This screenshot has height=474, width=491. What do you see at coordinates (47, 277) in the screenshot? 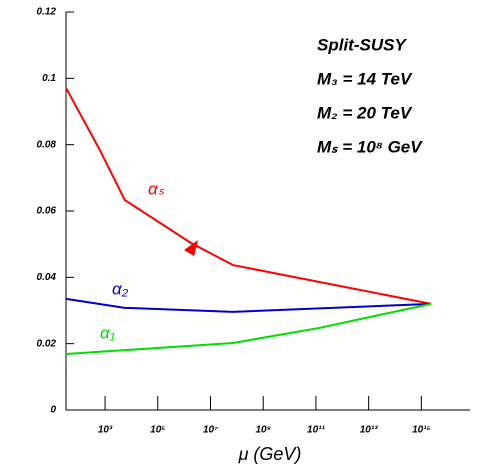
I see `y-tick-label: 0.04` at bounding box center [47, 277].